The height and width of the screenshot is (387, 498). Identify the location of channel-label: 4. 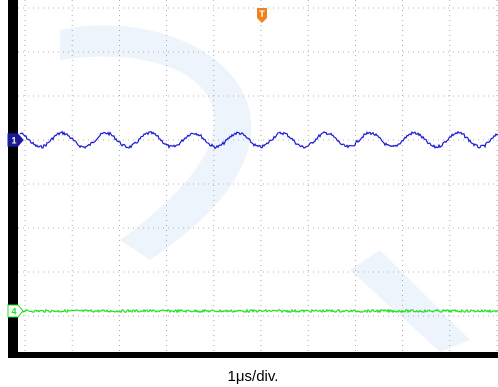
(13, 312).